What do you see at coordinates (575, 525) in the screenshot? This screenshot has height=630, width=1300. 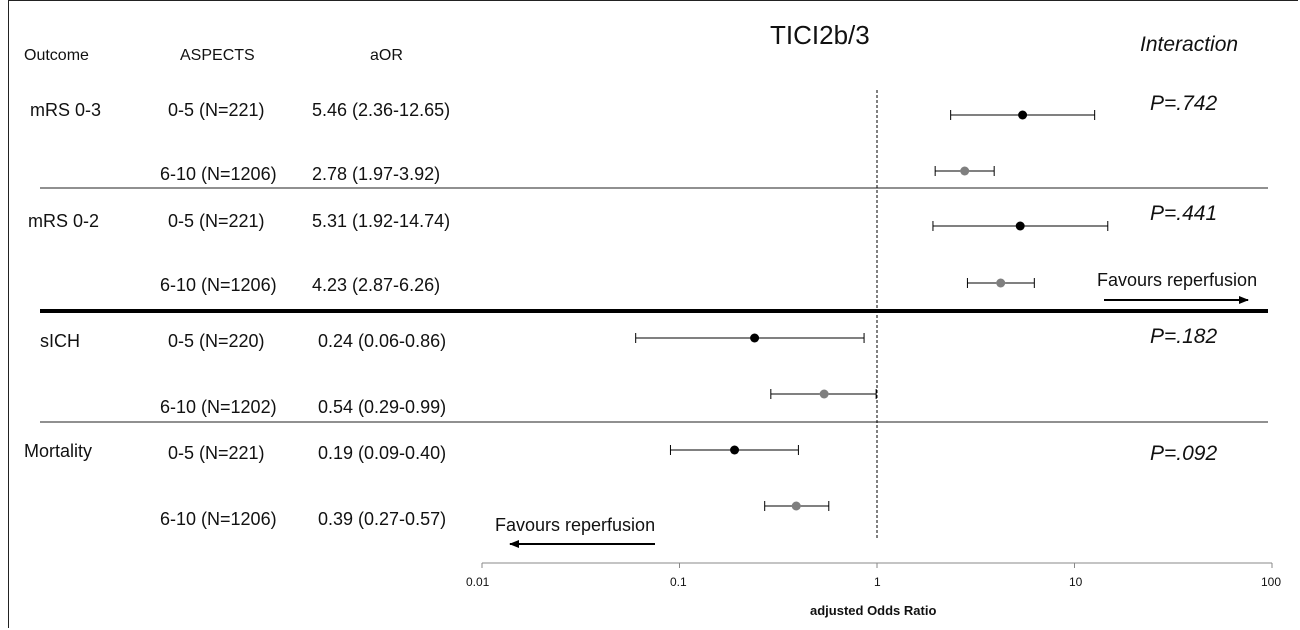 I see `favours-left-label: Favours reperfusion` at bounding box center [575, 525].